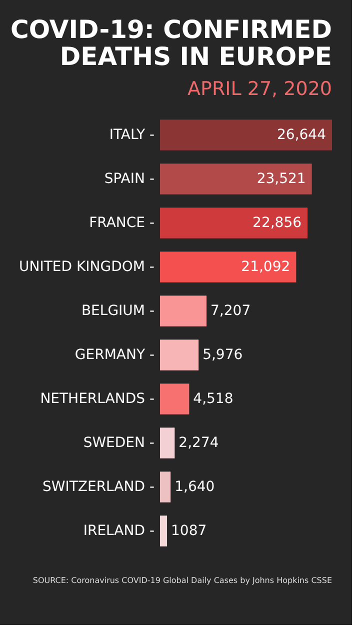 This screenshot has height=627, width=355. What do you see at coordinates (301, 135) in the screenshot?
I see `data-label: 26,644` at bounding box center [301, 135].